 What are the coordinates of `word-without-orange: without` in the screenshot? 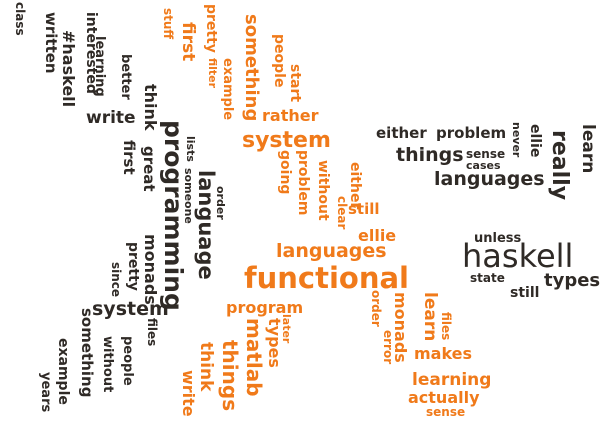 It's located at (323, 190).